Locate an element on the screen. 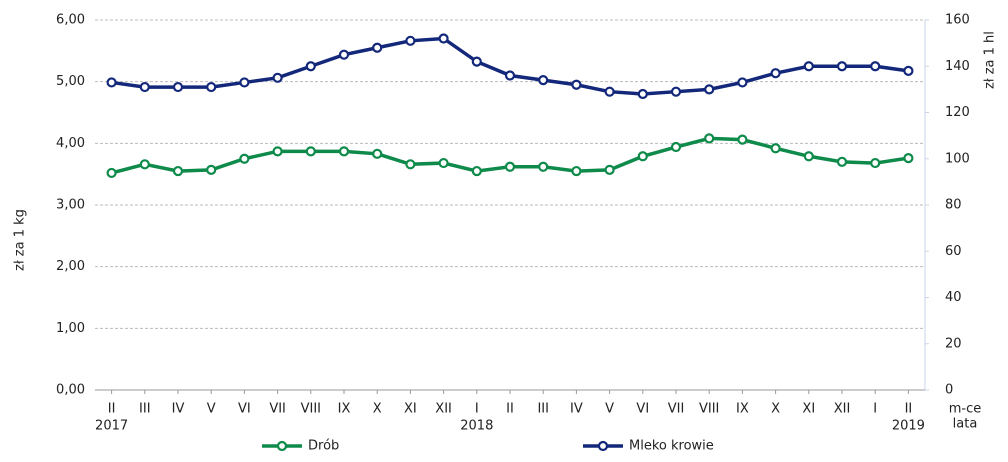 This screenshot has height=462, width=1008. y2-tick-label: 0 is located at coordinates (949, 390).